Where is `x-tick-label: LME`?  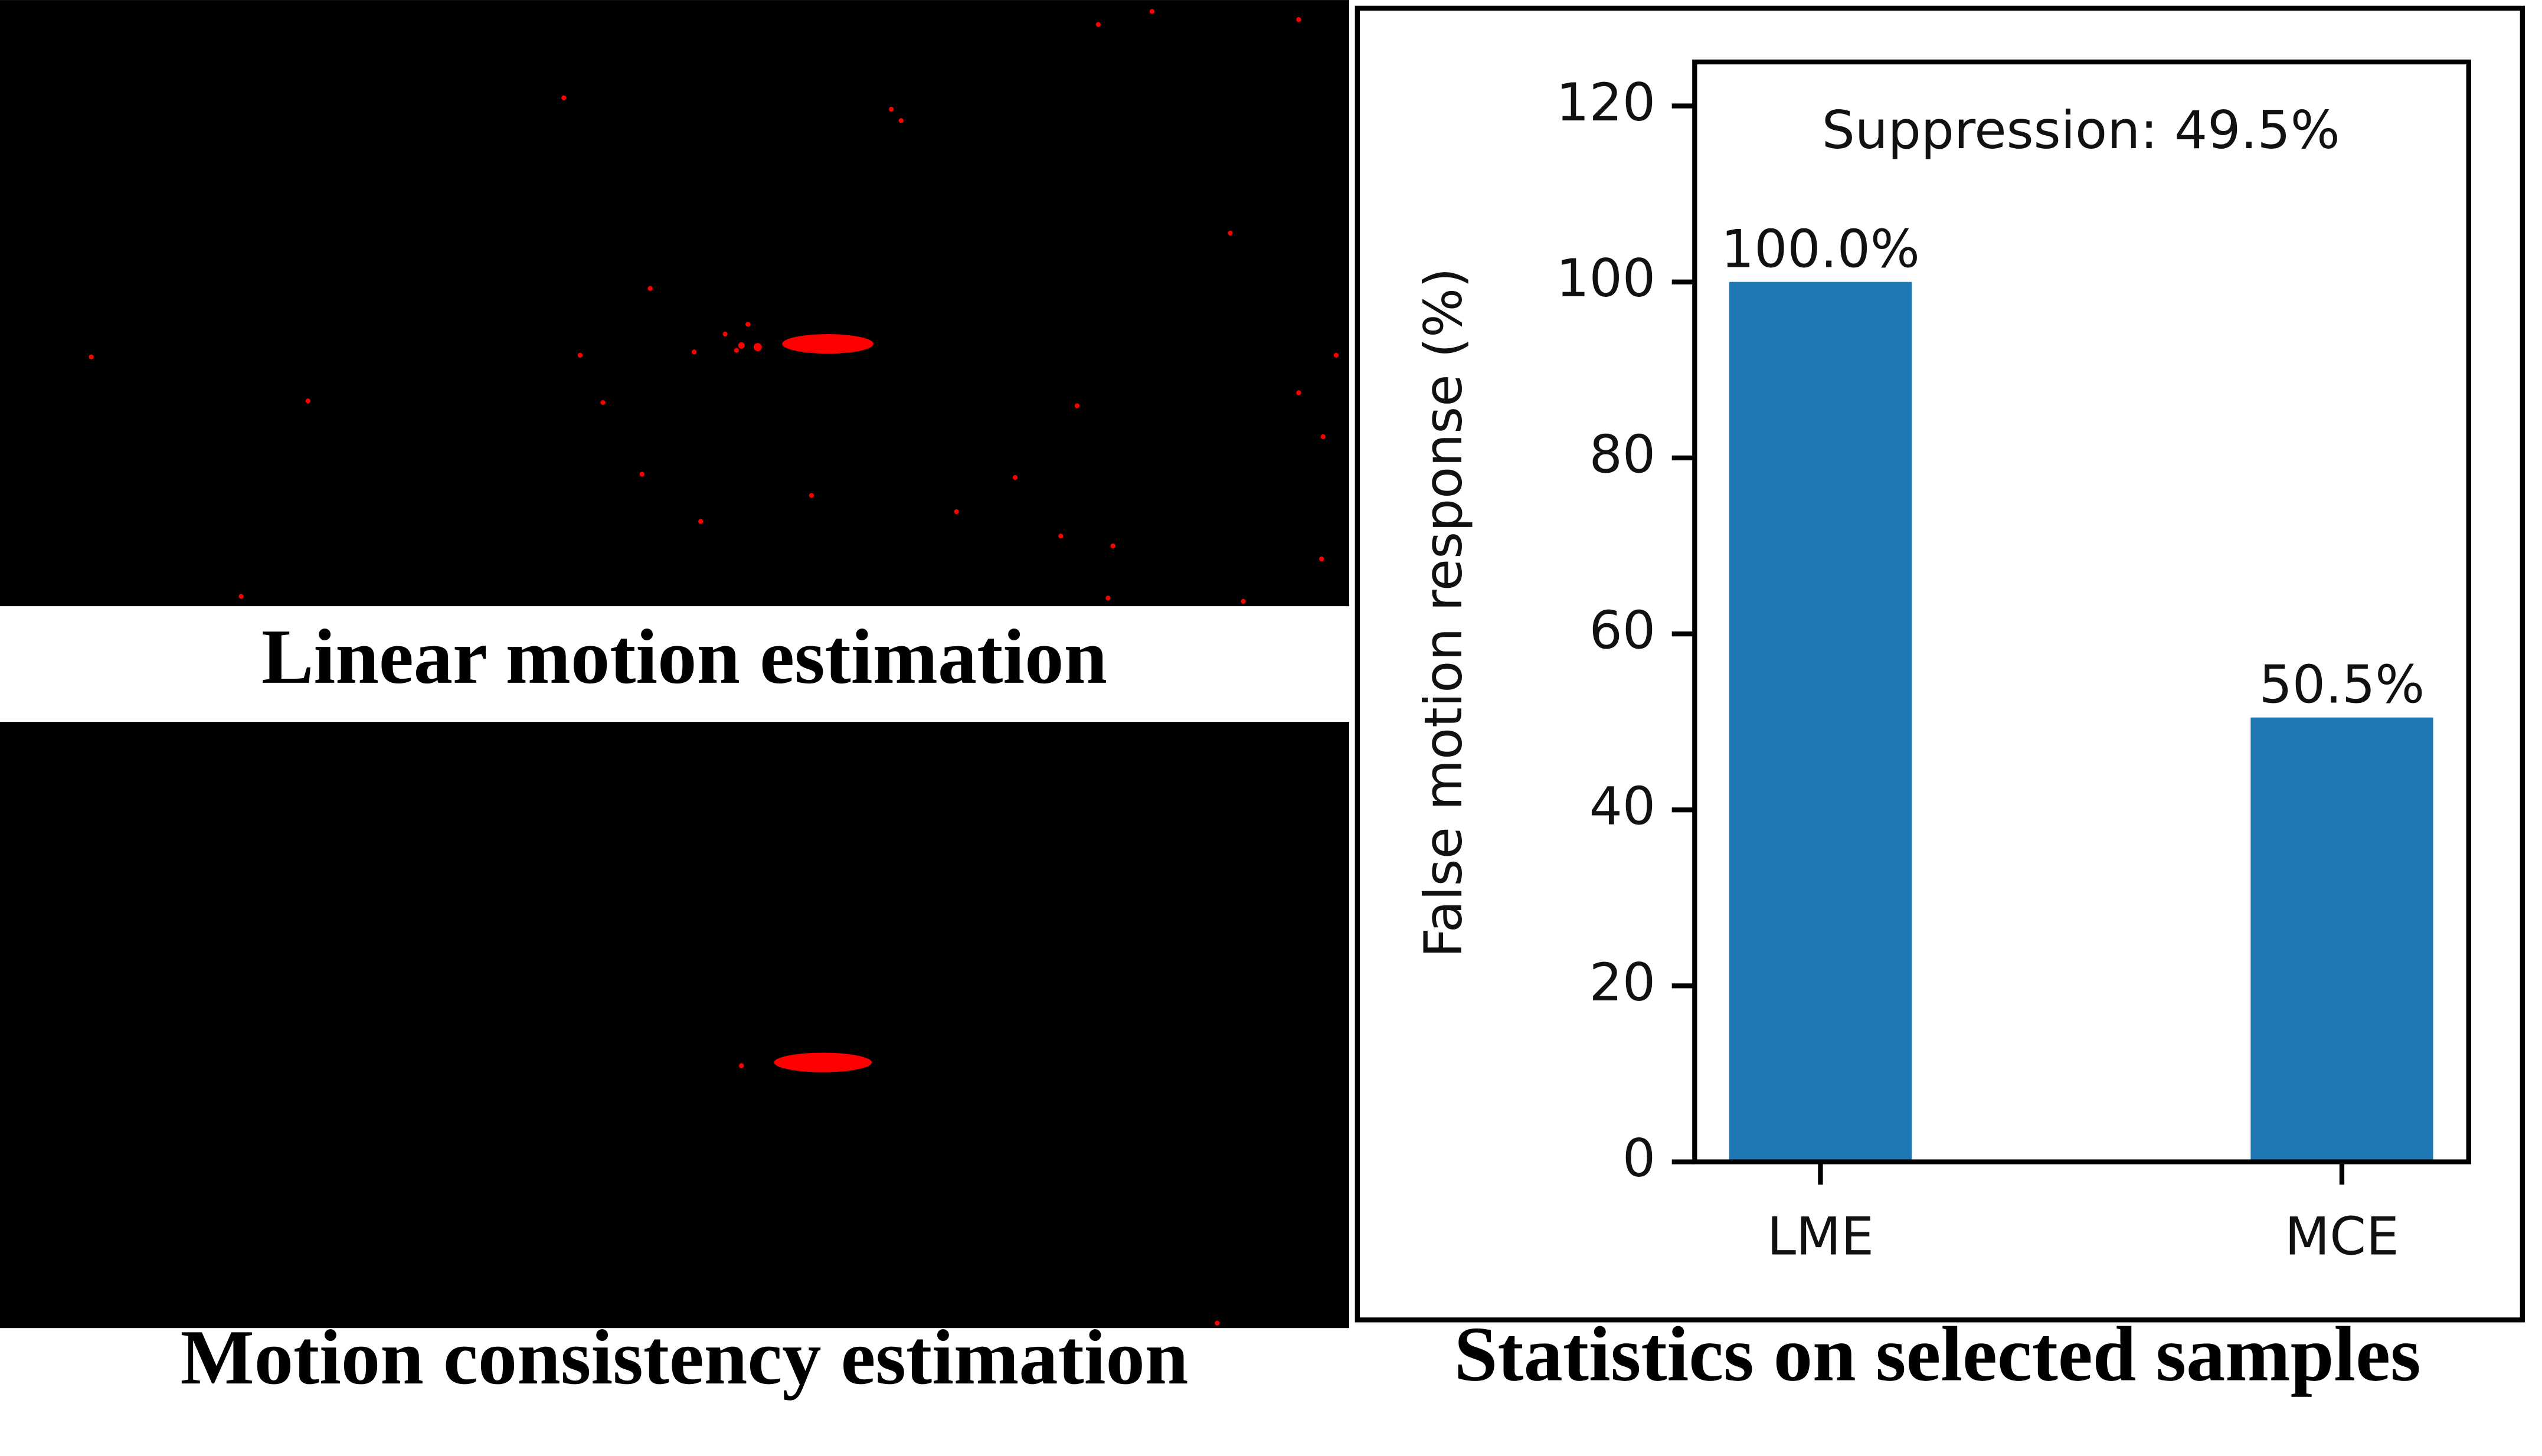 x-tick-label: LME is located at coordinates (1821, 1236).